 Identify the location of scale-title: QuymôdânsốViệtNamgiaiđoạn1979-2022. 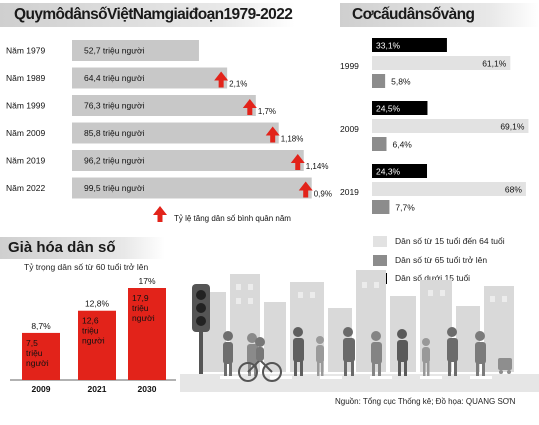
(153, 14).